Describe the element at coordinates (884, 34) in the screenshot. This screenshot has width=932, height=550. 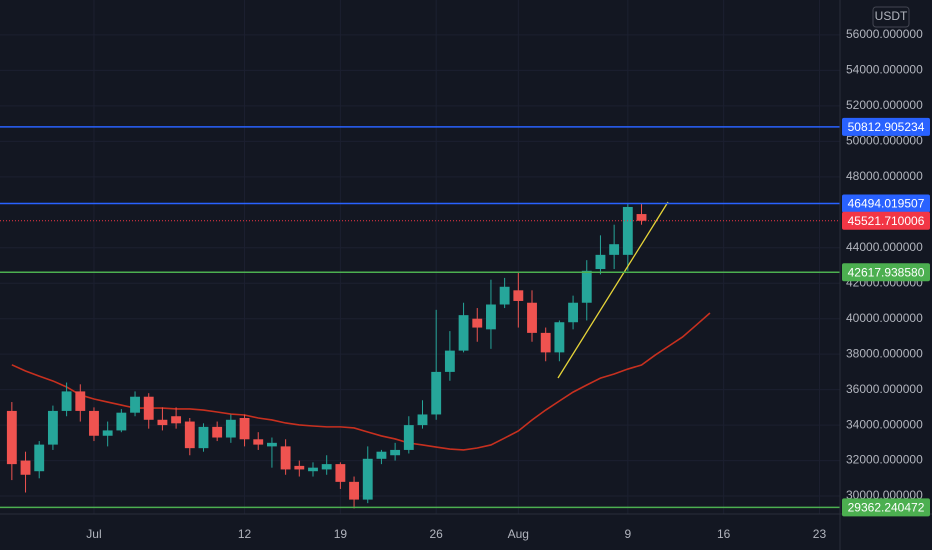
I see `y-tick-label: 56000.000000` at that location.